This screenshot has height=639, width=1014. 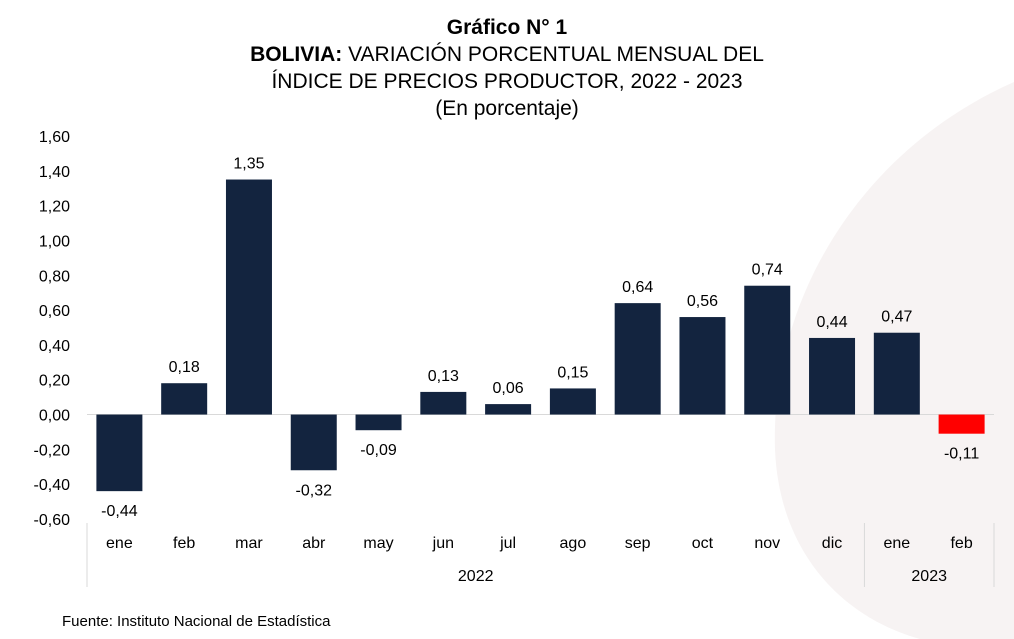 I want to click on chart-title-line2: ÍNDICE DE PRECIOS PRODUCTOR, 2022 - 2023, so click(x=507, y=81).